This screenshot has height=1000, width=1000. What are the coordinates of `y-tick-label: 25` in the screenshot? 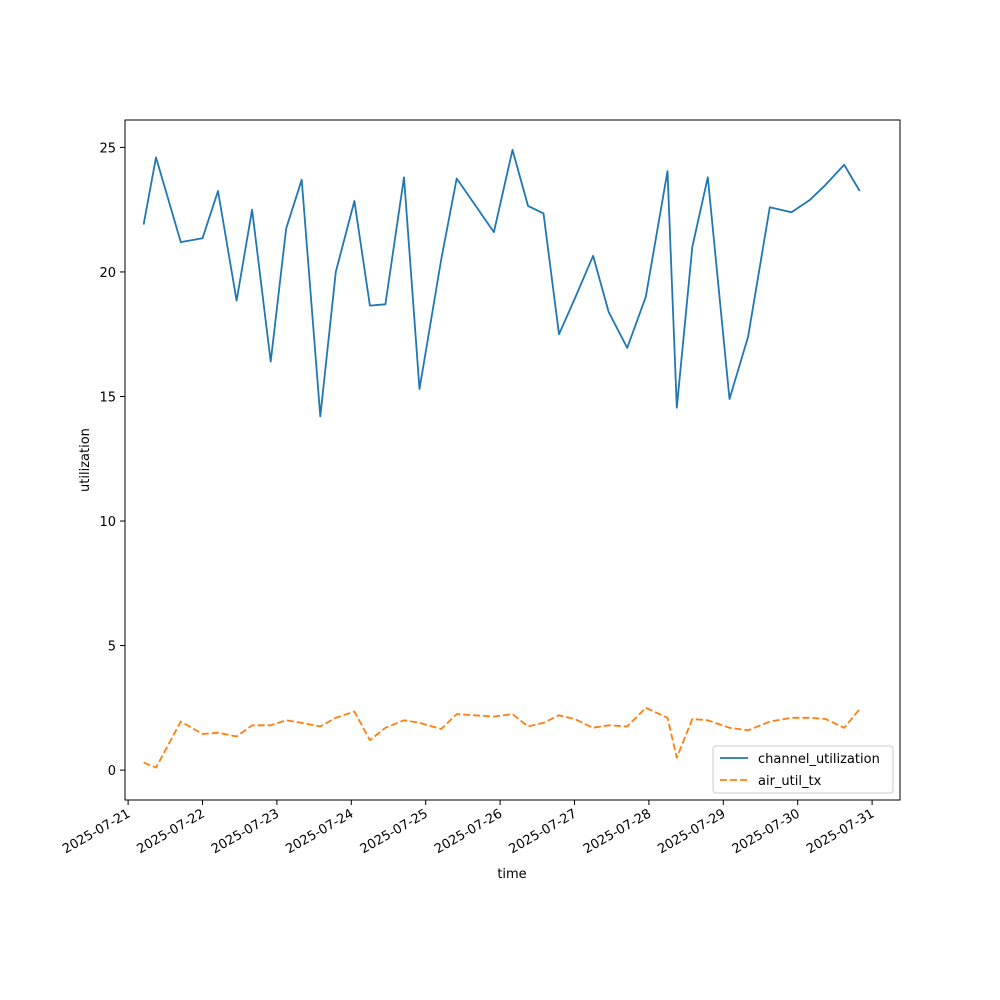 It's located at (107, 148).